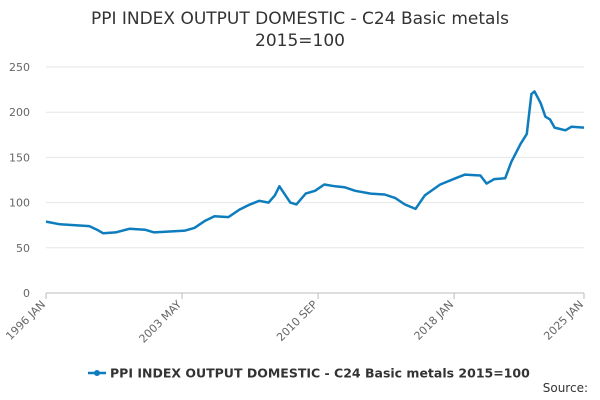 This screenshot has width=600, height=400. I want to click on y-tick-label: 150, so click(19, 157).